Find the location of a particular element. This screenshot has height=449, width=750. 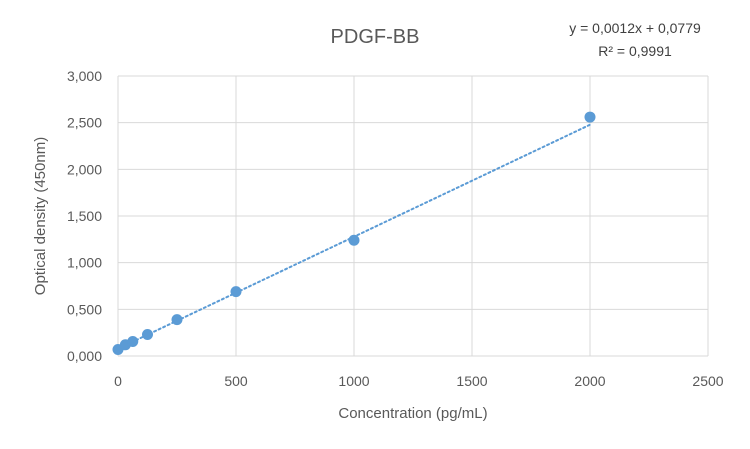

y-tick-label: 0,500 is located at coordinates (84, 309).